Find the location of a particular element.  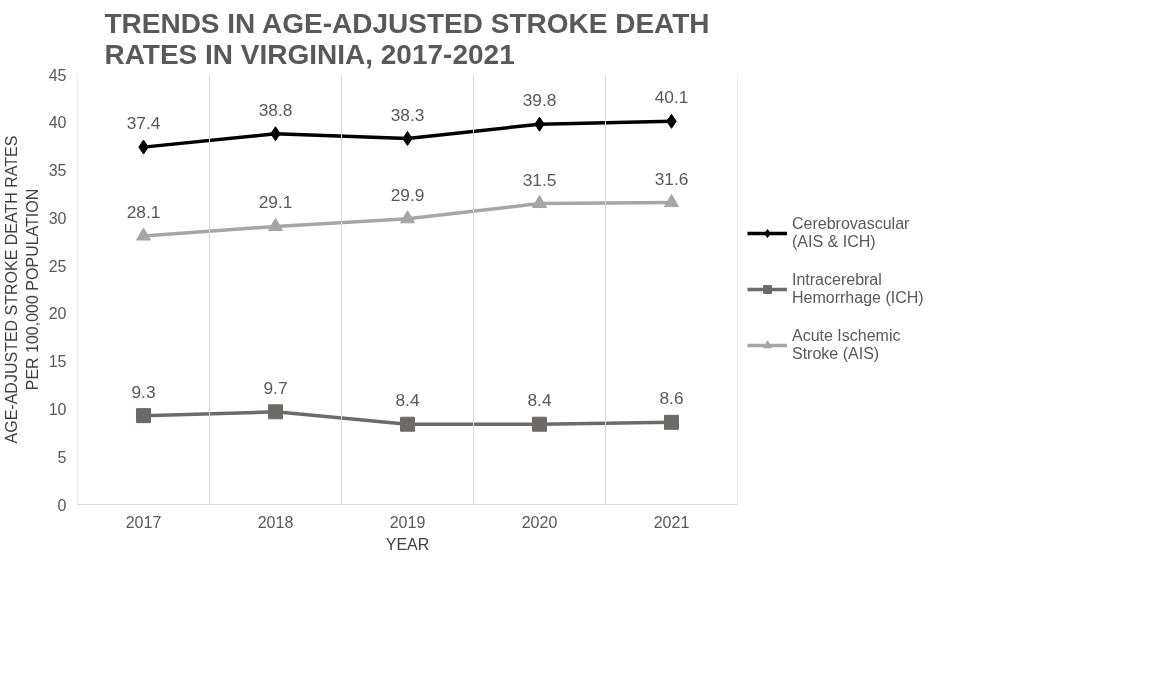

y-tick-label: 30 is located at coordinates (57, 218).